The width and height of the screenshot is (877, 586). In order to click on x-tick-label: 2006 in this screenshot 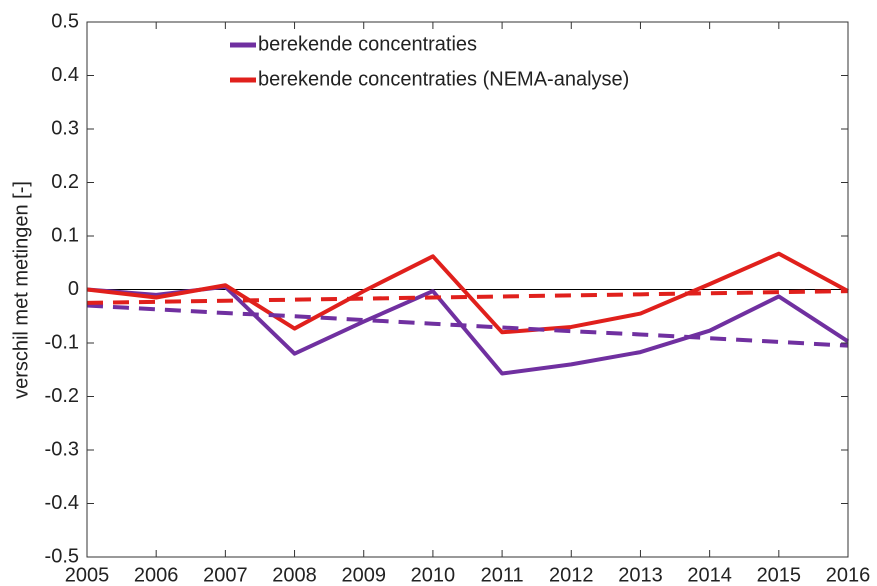, I will do `click(156, 575)`.